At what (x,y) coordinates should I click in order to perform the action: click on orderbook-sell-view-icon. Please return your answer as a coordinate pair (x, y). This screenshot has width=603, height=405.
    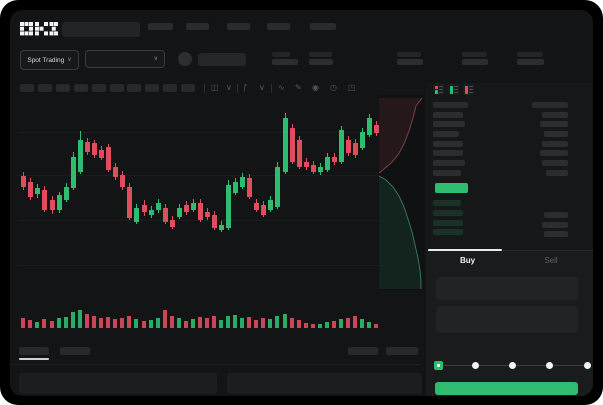
    Looking at the image, I should click on (468, 89).